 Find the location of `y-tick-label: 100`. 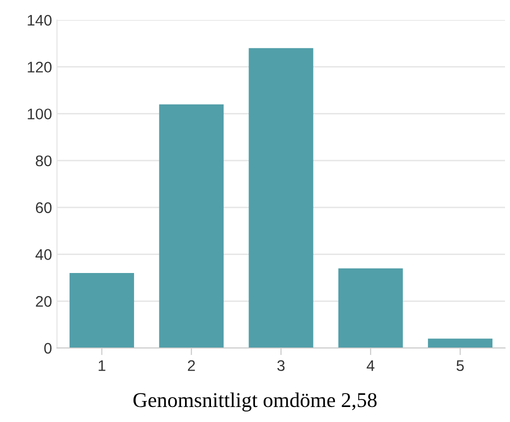

y-tick-label: 100 is located at coordinates (40, 114).